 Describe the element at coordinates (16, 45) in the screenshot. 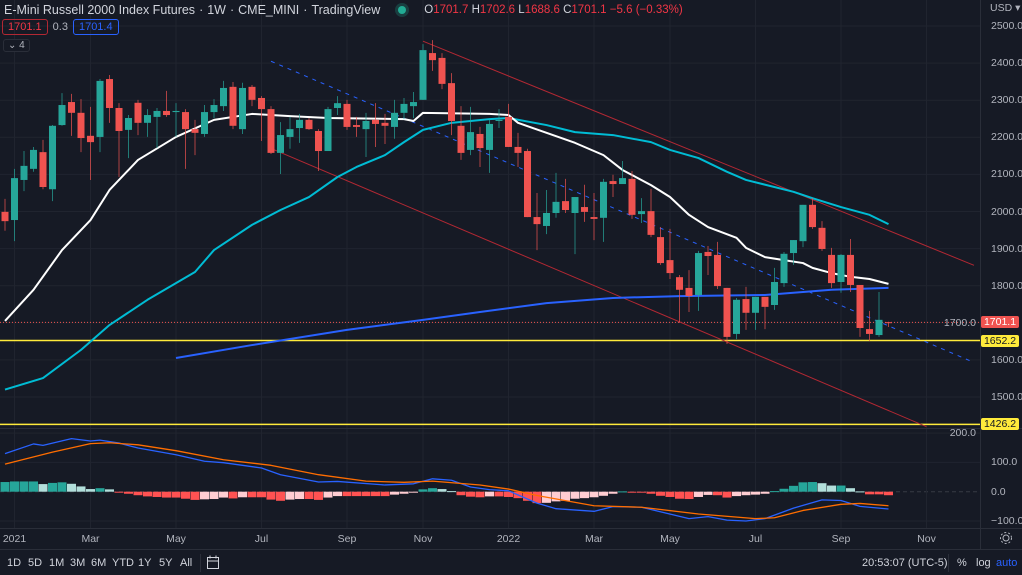

I see `indicators-collapse-button: ⌄ 4` at that location.